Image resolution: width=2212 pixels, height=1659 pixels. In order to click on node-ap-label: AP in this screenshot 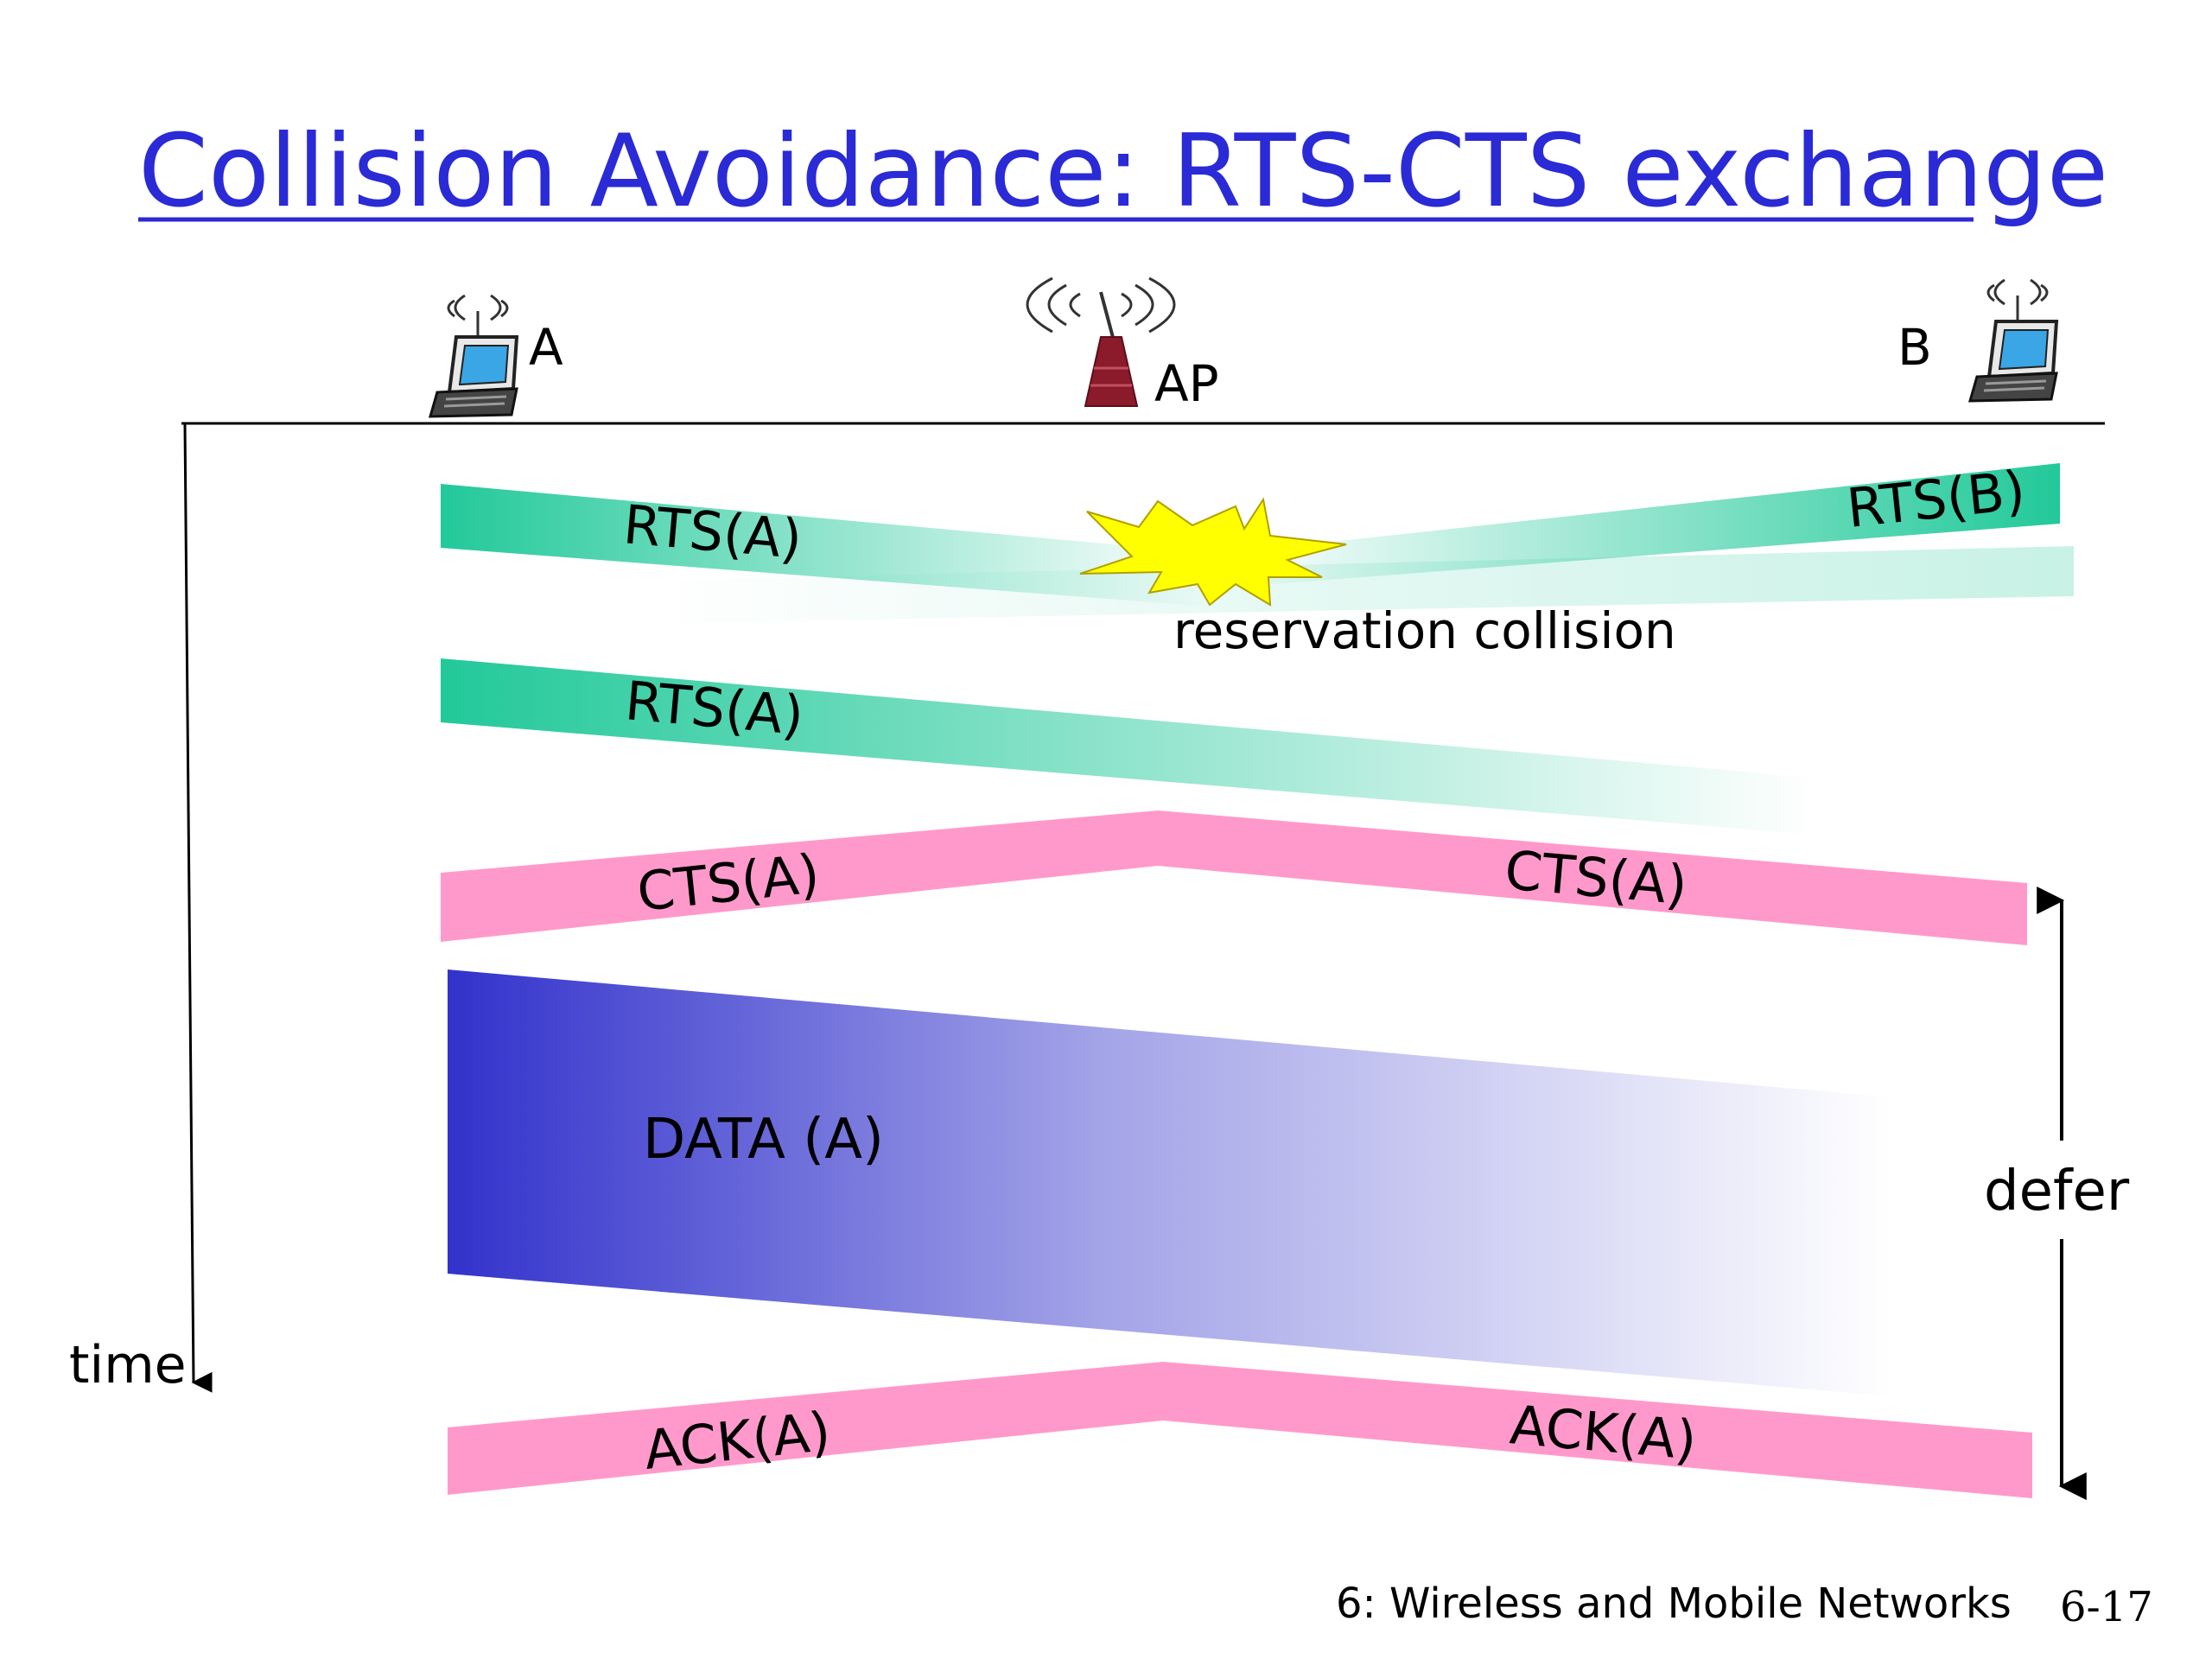, I will do `click(1186, 383)`.